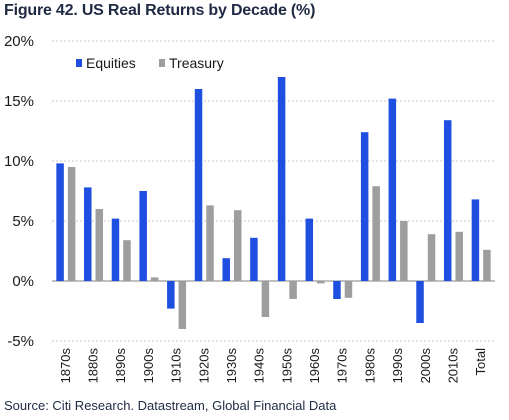  Describe the element at coordinates (431, 257) in the screenshot. I see `bar-treasury-2000s` at that location.